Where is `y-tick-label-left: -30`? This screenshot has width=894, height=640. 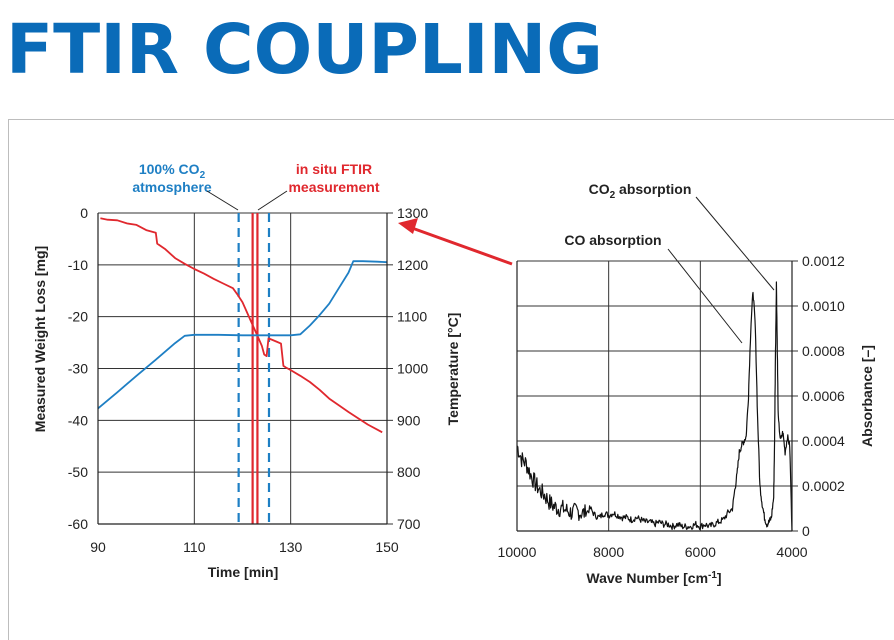
y-tick-label-left: -30 is located at coordinates (78, 369).